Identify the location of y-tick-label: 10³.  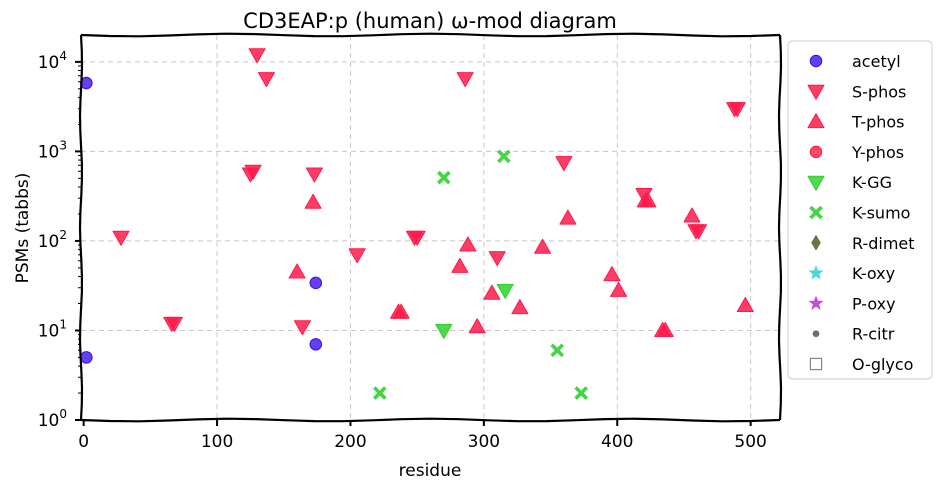
(52, 150).